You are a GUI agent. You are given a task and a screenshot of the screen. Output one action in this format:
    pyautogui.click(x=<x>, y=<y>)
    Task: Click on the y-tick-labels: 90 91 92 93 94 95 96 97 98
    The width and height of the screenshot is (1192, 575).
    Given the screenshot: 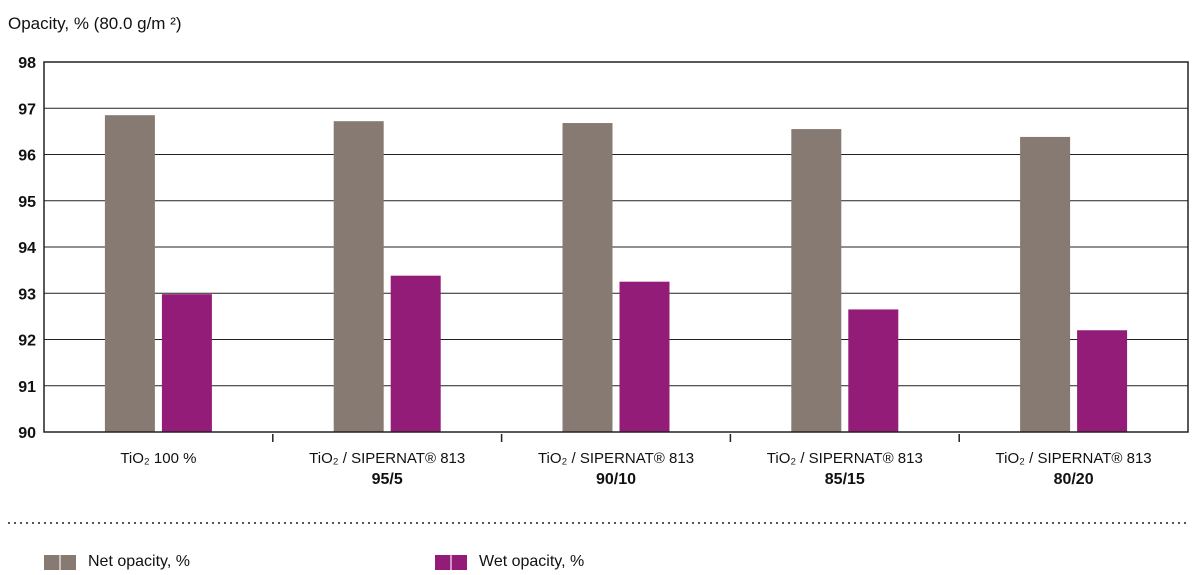 What is the action you would take?
    pyautogui.click(x=27, y=248)
    